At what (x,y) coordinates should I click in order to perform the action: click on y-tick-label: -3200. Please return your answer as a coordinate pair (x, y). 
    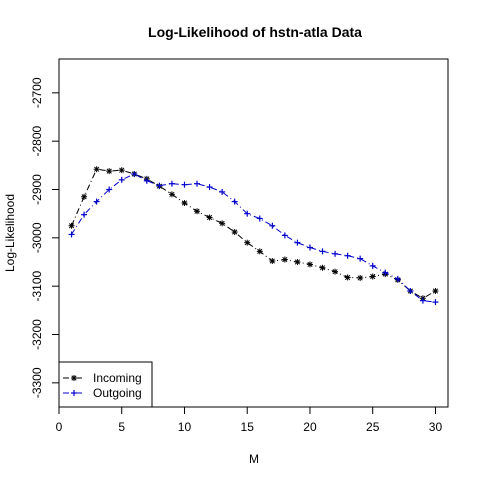
    Looking at the image, I should click on (37, 334).